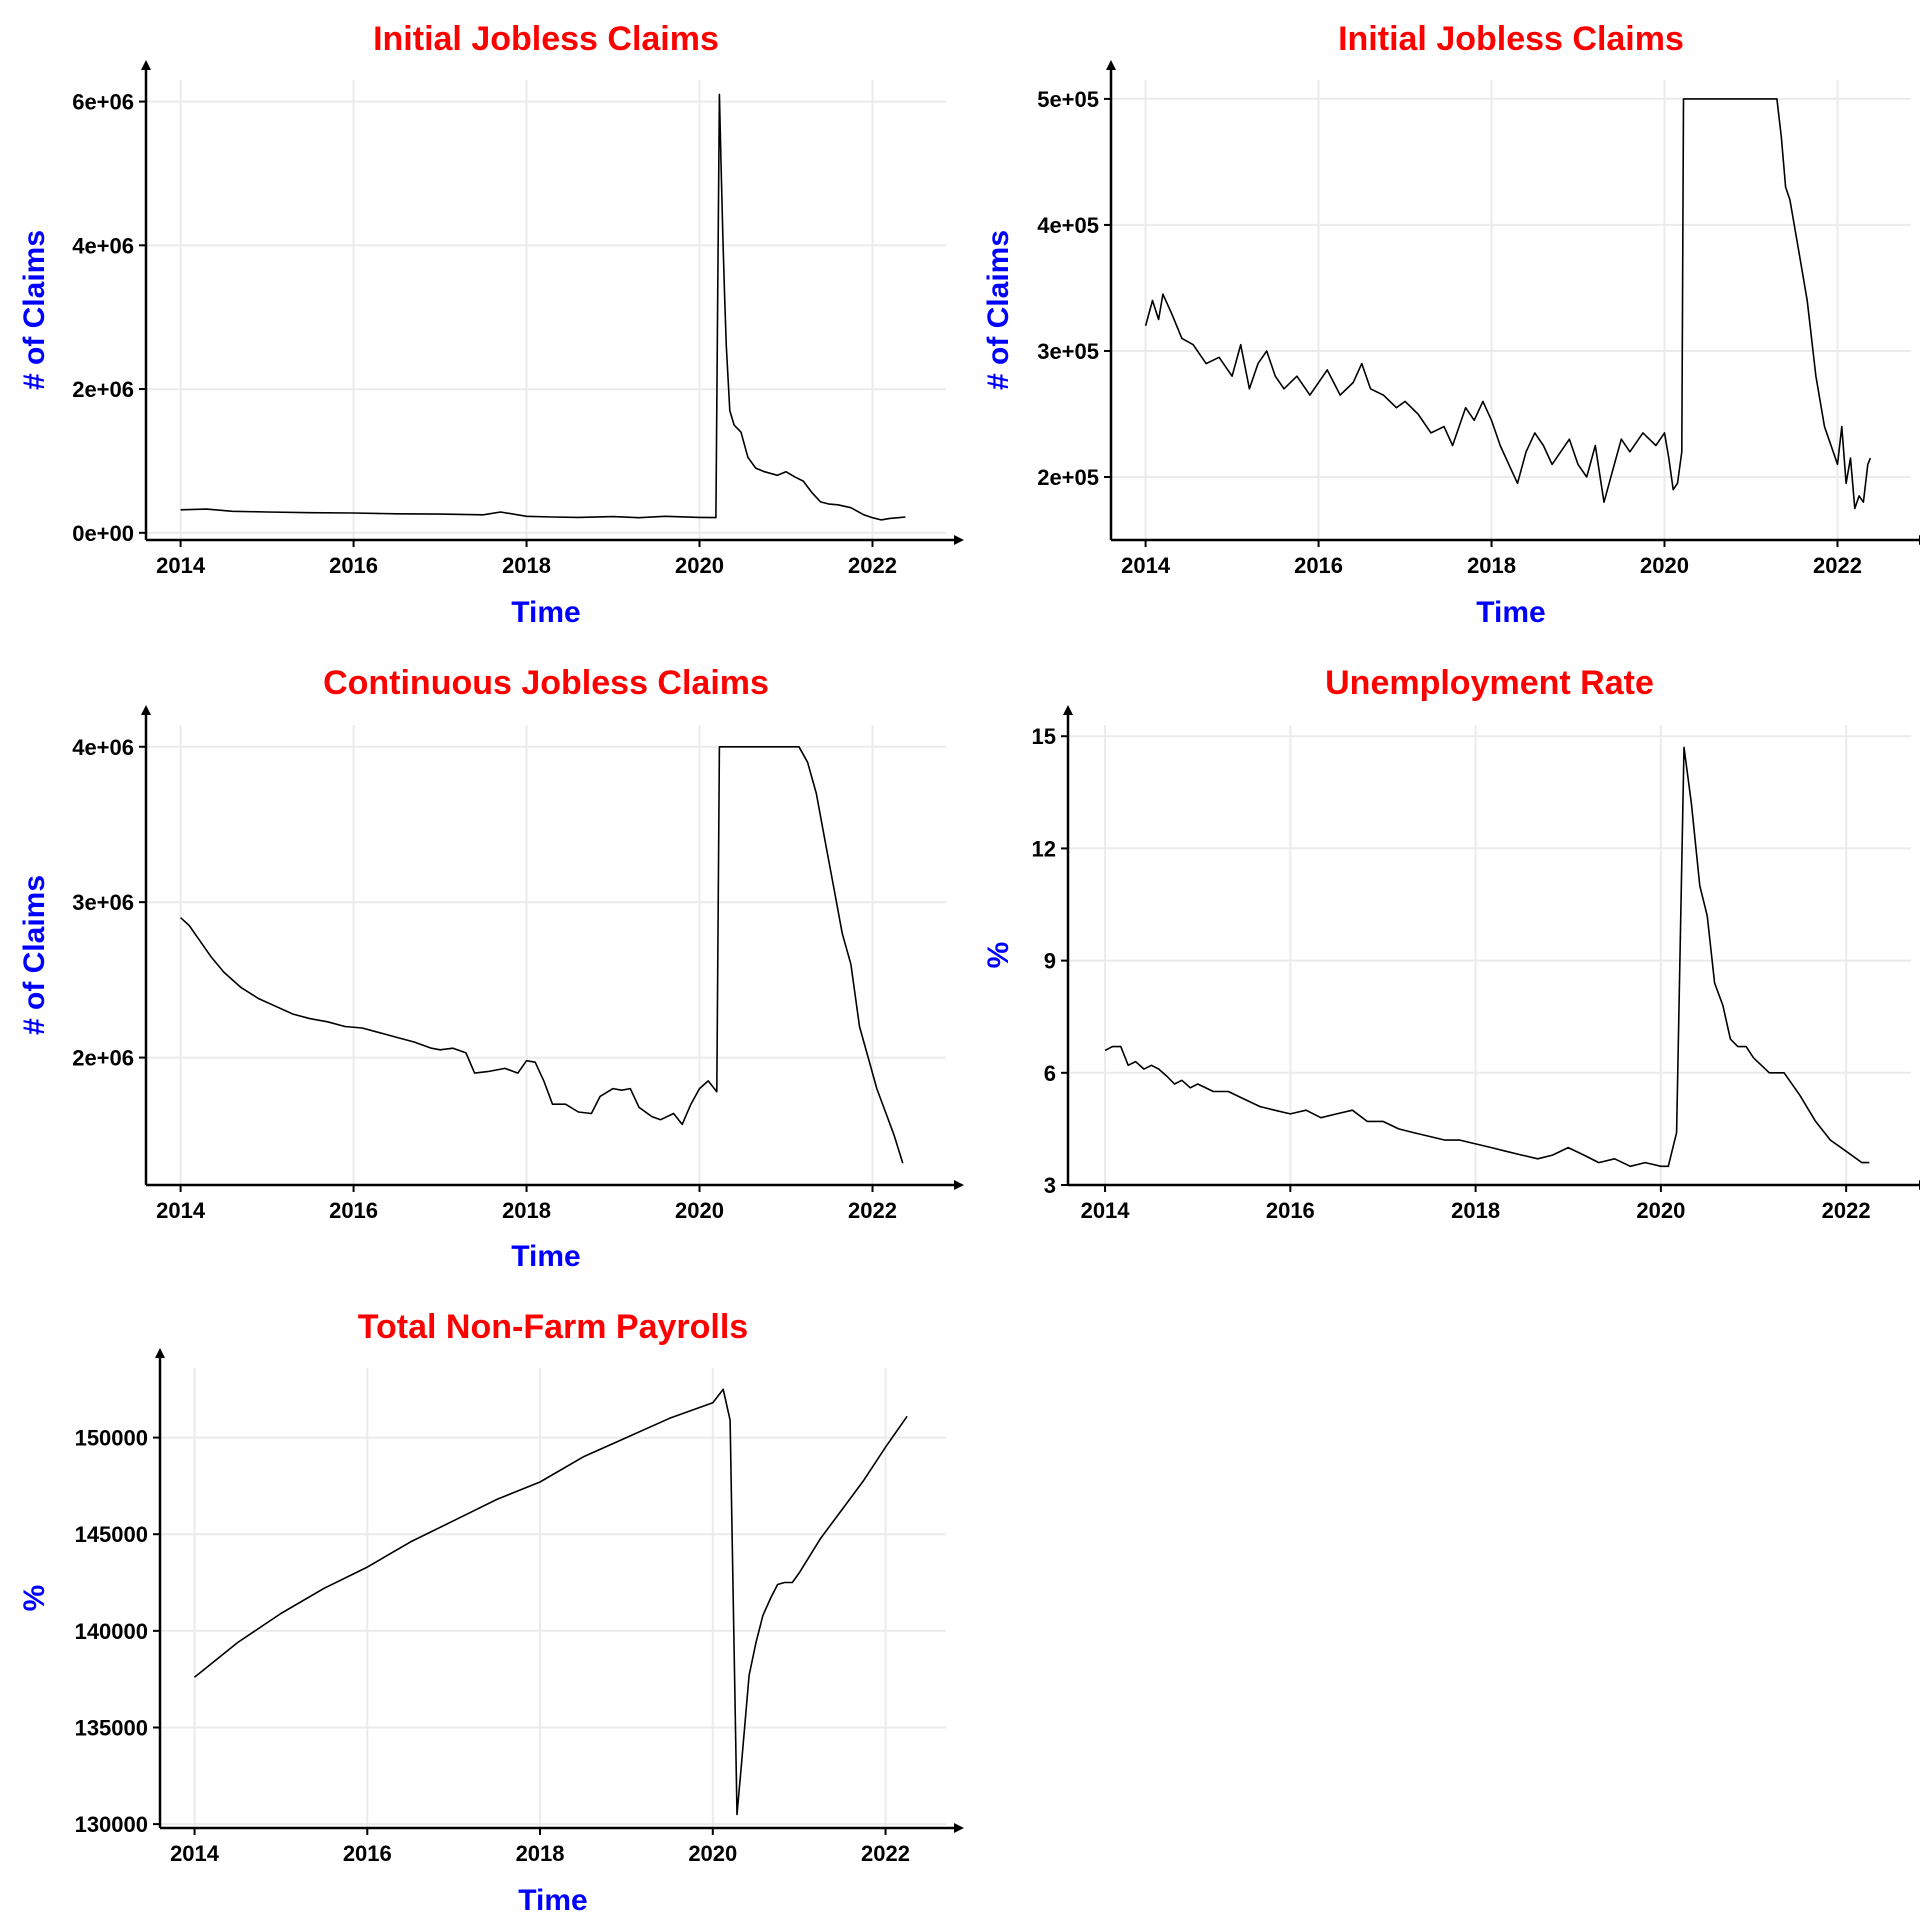 This screenshot has width=1920, height=1920. I want to click on chart-title: Continuous Jobless Claims, so click(546, 683).